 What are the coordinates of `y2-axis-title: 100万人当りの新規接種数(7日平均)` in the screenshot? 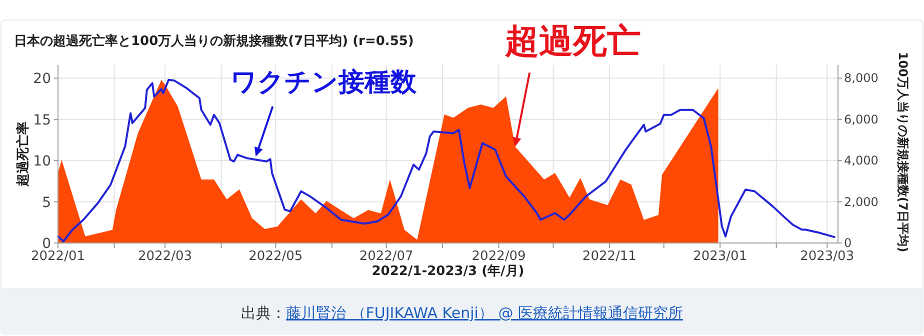 It's located at (903, 152).